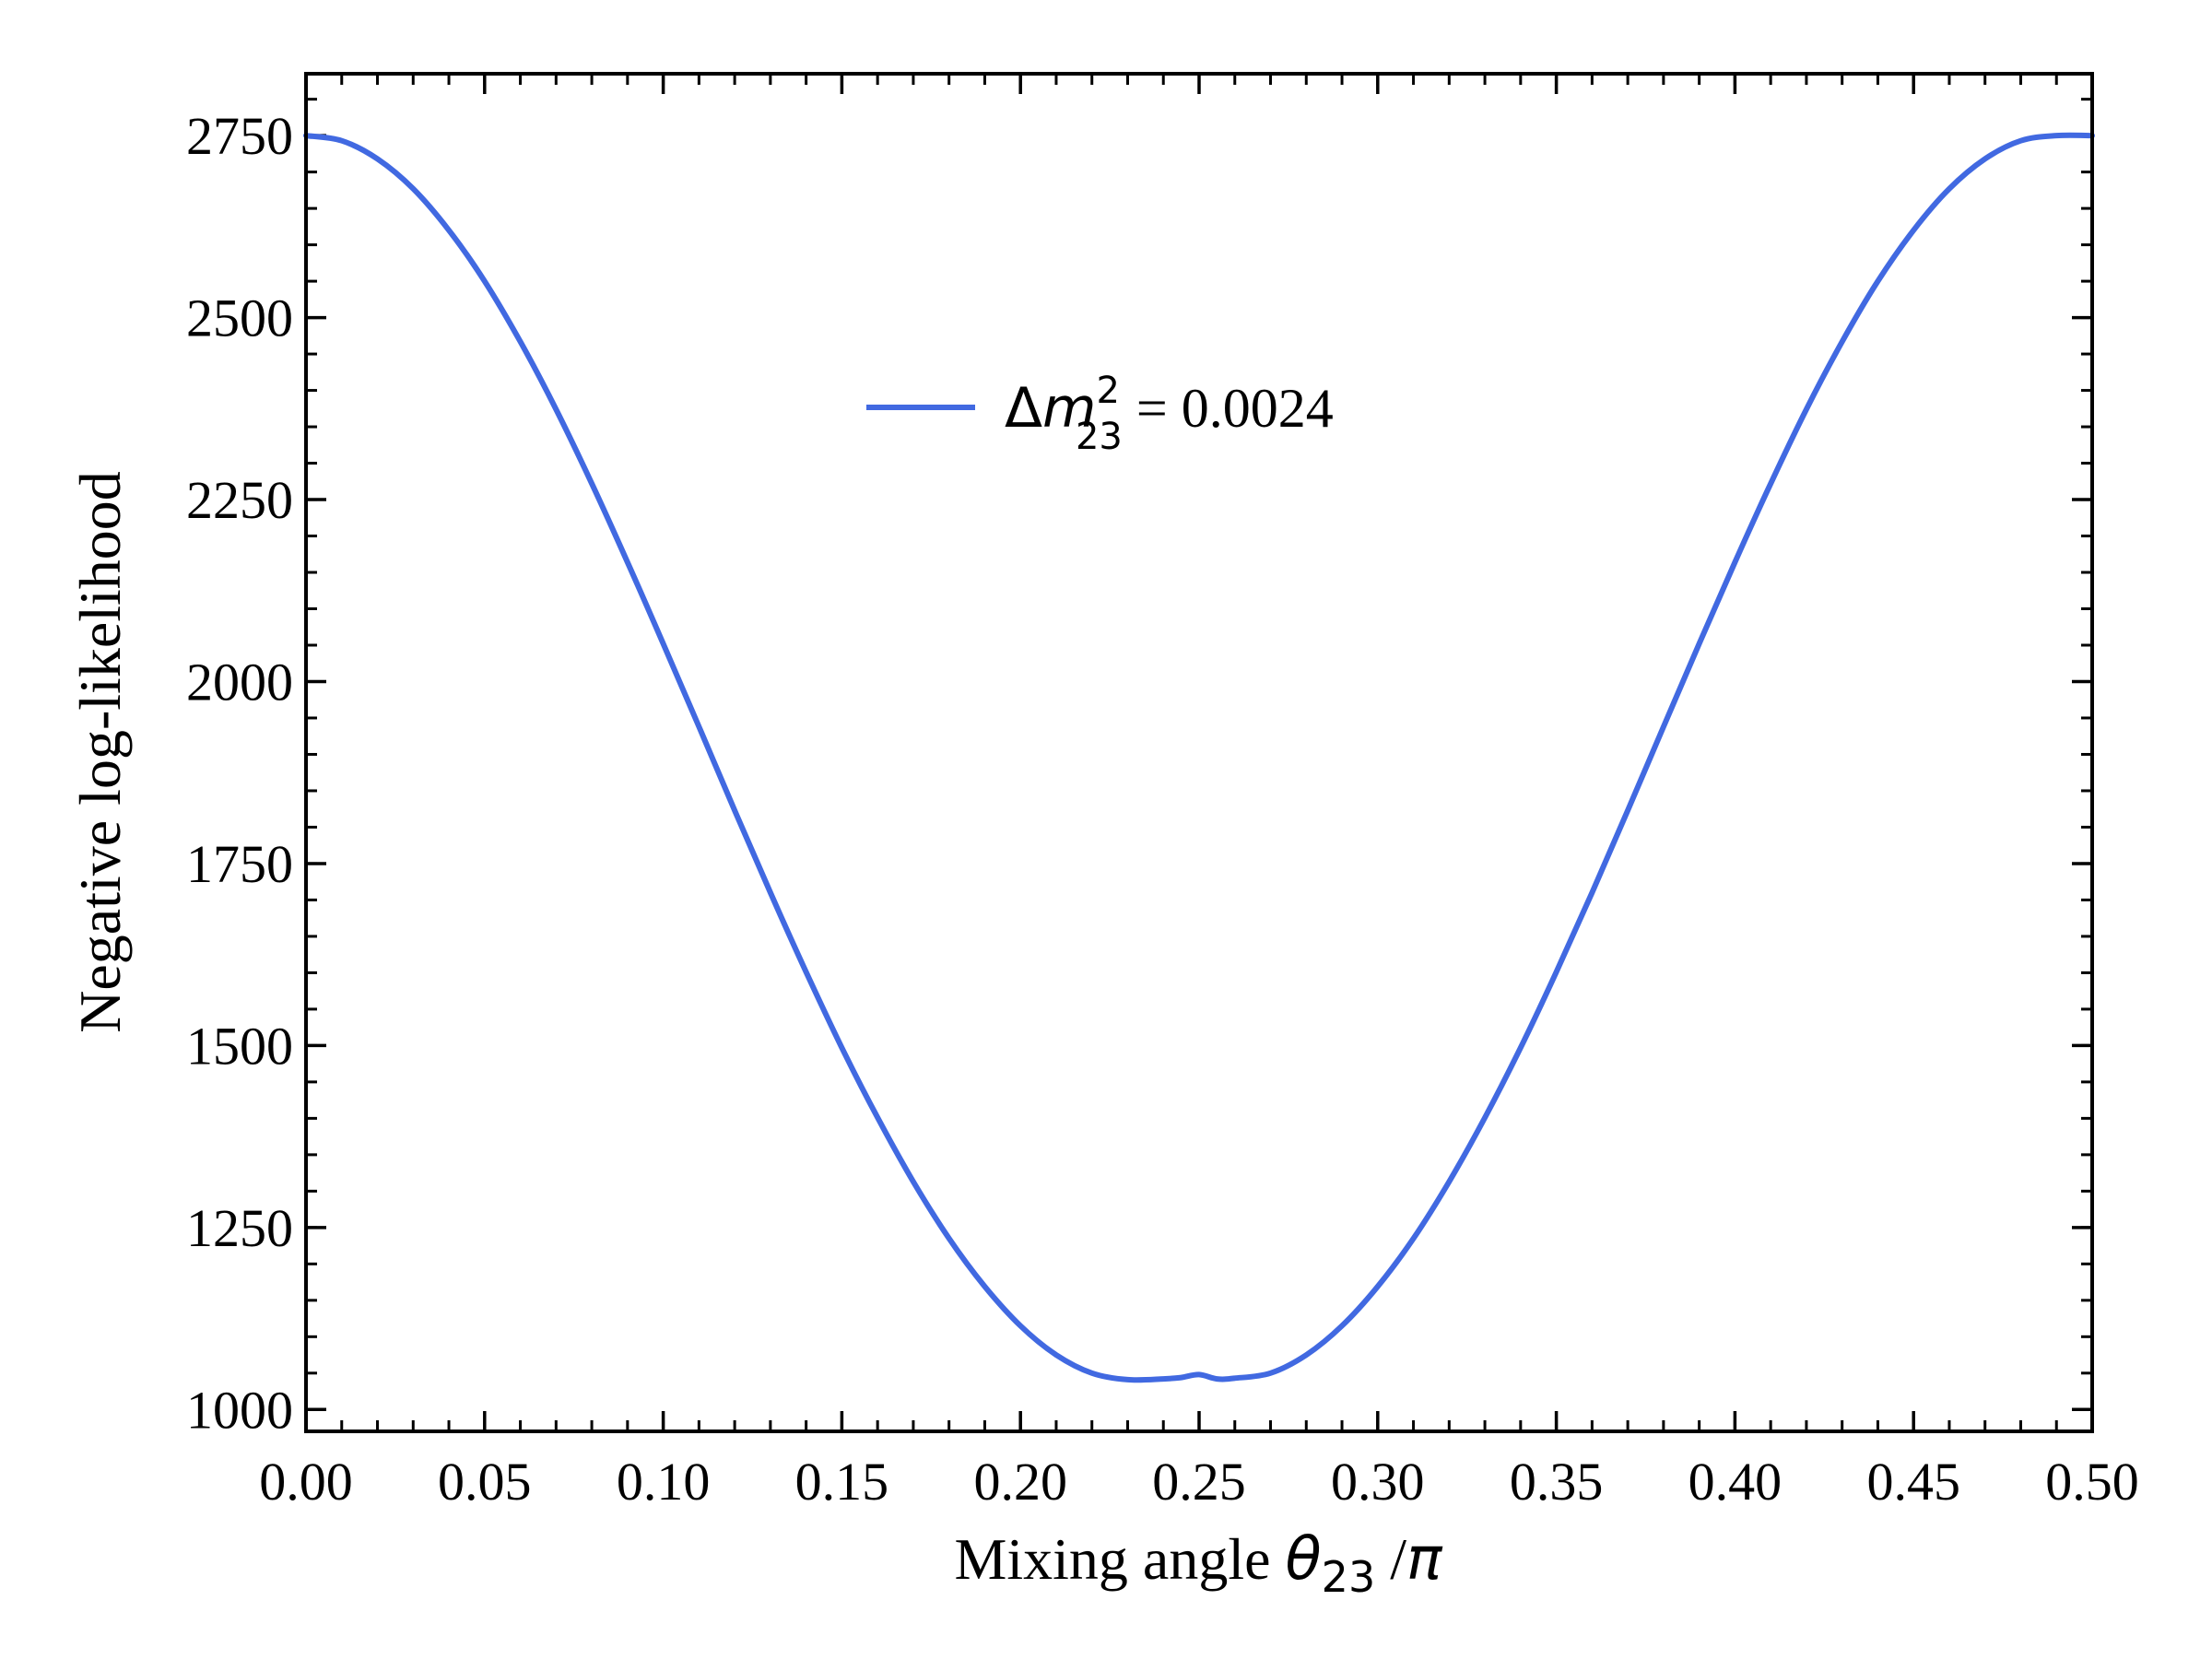 This screenshot has height=1659, width=2212. Describe the element at coordinates (485, 1482) in the screenshot. I see `x-tick-label: 0.05` at that location.